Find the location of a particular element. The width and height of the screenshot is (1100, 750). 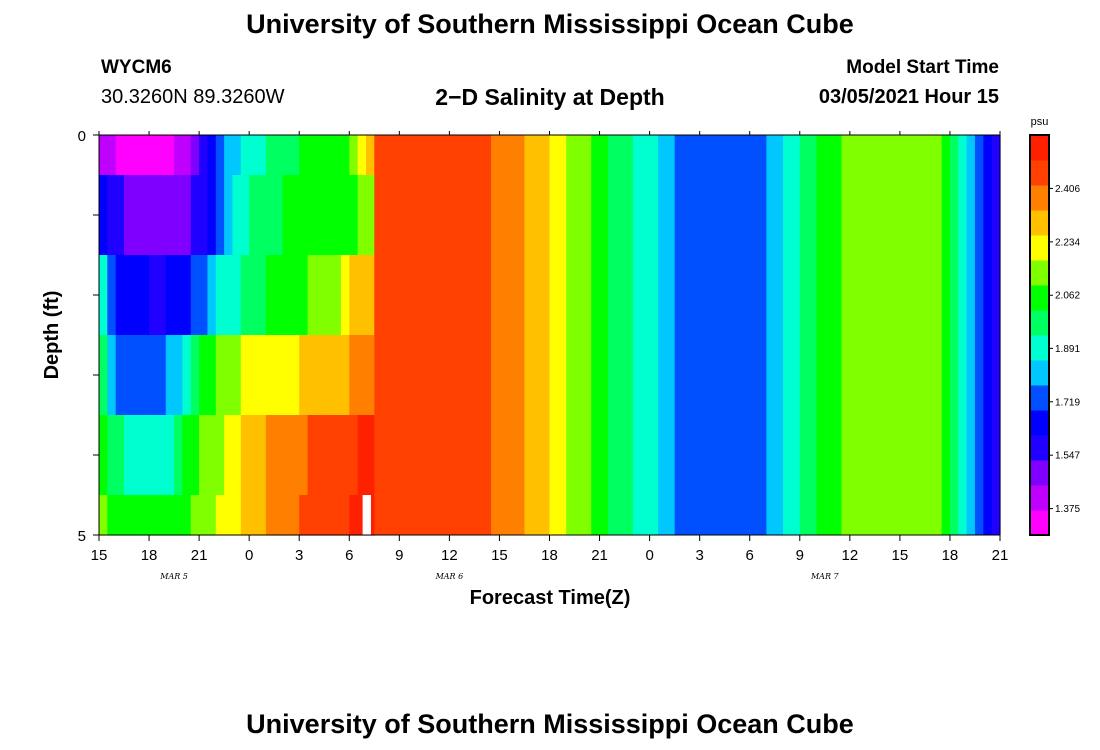

x-tick-label: 21 is located at coordinates (199, 555).